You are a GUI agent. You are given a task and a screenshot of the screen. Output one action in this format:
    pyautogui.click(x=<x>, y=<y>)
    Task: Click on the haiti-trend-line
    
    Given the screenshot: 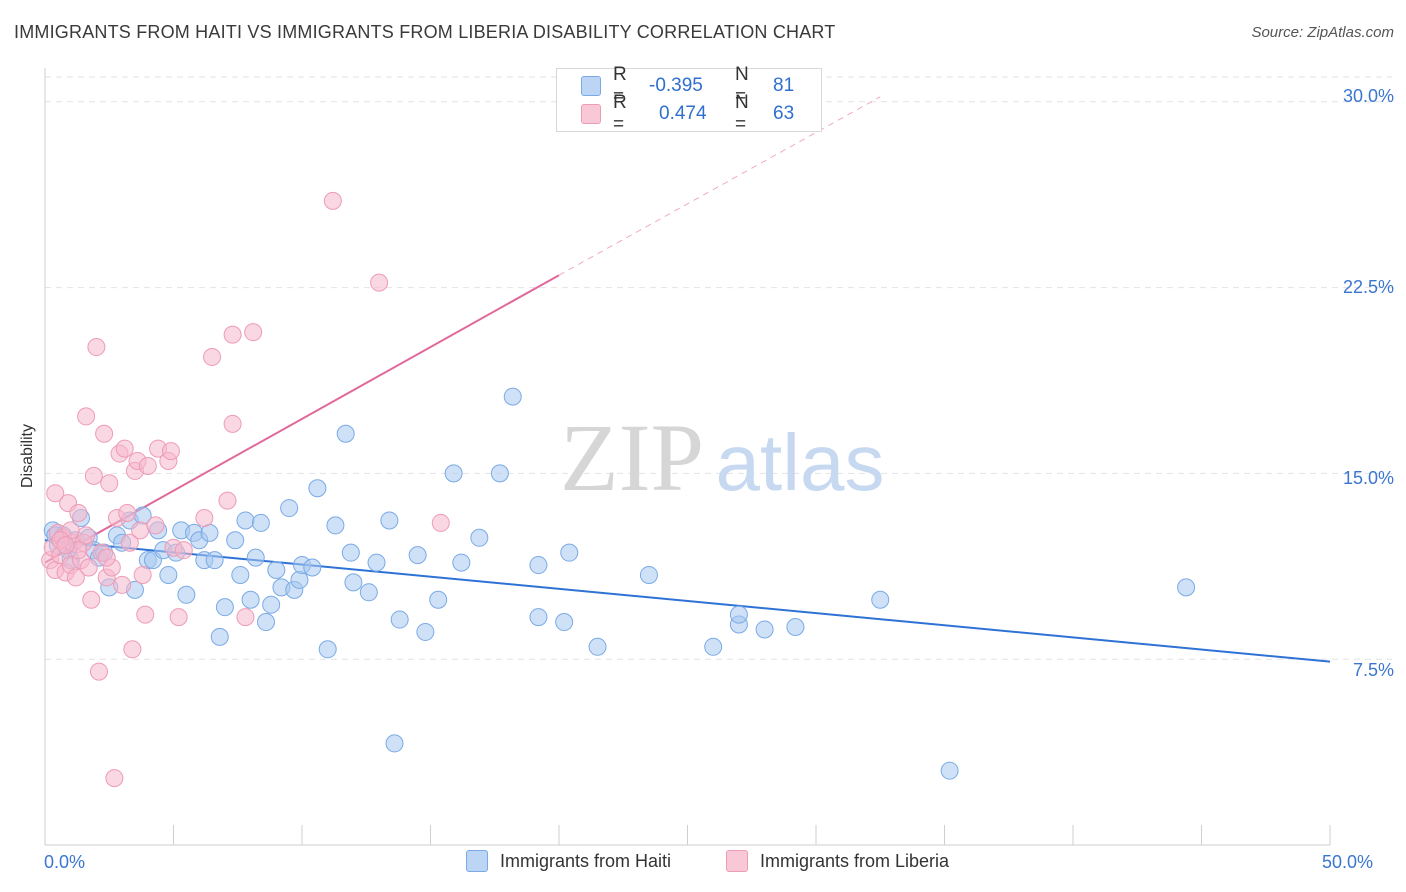 What is the action you would take?
    pyautogui.click(x=687, y=601)
    